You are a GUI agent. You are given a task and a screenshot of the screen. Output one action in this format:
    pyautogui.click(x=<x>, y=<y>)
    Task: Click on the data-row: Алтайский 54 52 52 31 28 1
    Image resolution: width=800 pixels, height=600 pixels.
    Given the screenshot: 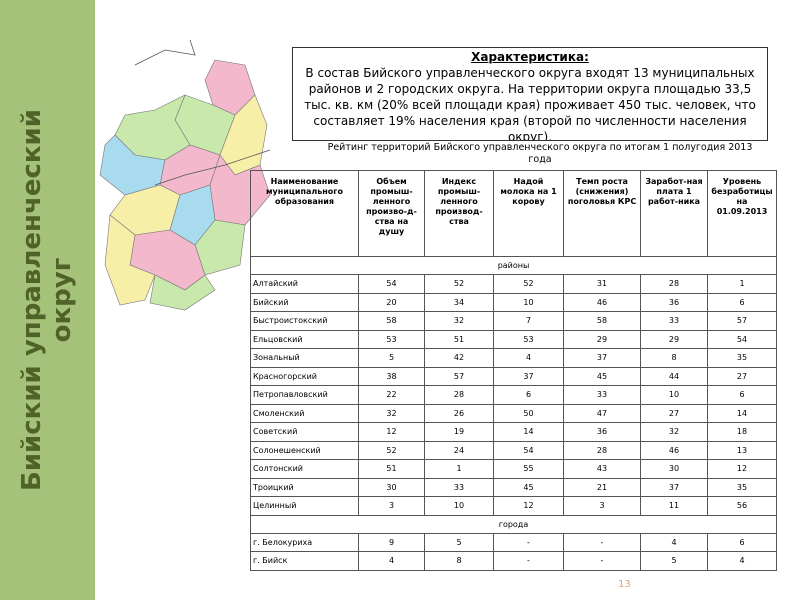 What is the action you would take?
    pyautogui.click(x=513, y=284)
    